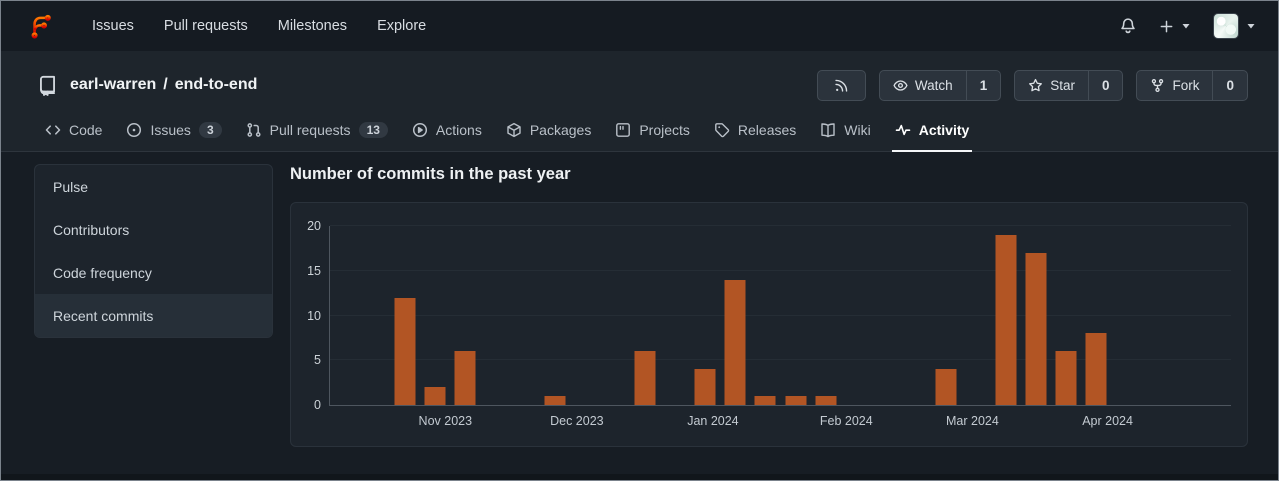 This screenshot has width=1279, height=481. Describe the element at coordinates (170, 130) in the screenshot. I see `tab-label: Issues` at that location.